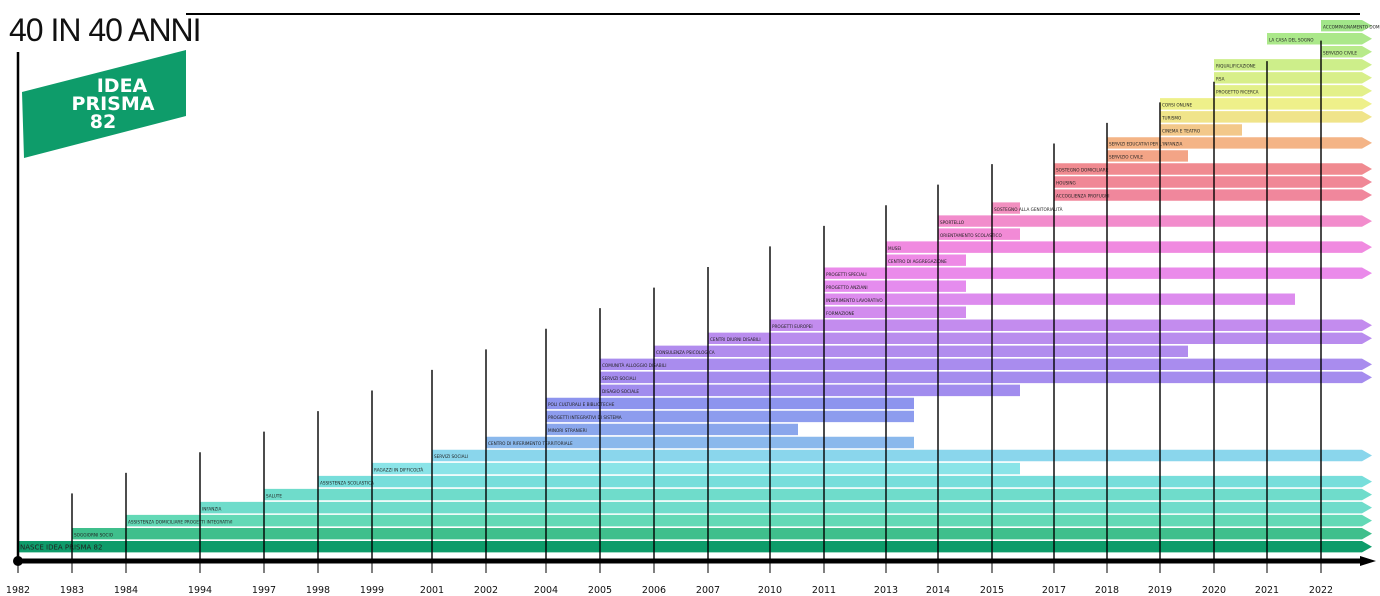 Image resolution: width=1380 pixels, height=596 pixels. What do you see at coordinates (1321, 590) in the screenshot?
I see `year-label: 2022` at bounding box center [1321, 590].